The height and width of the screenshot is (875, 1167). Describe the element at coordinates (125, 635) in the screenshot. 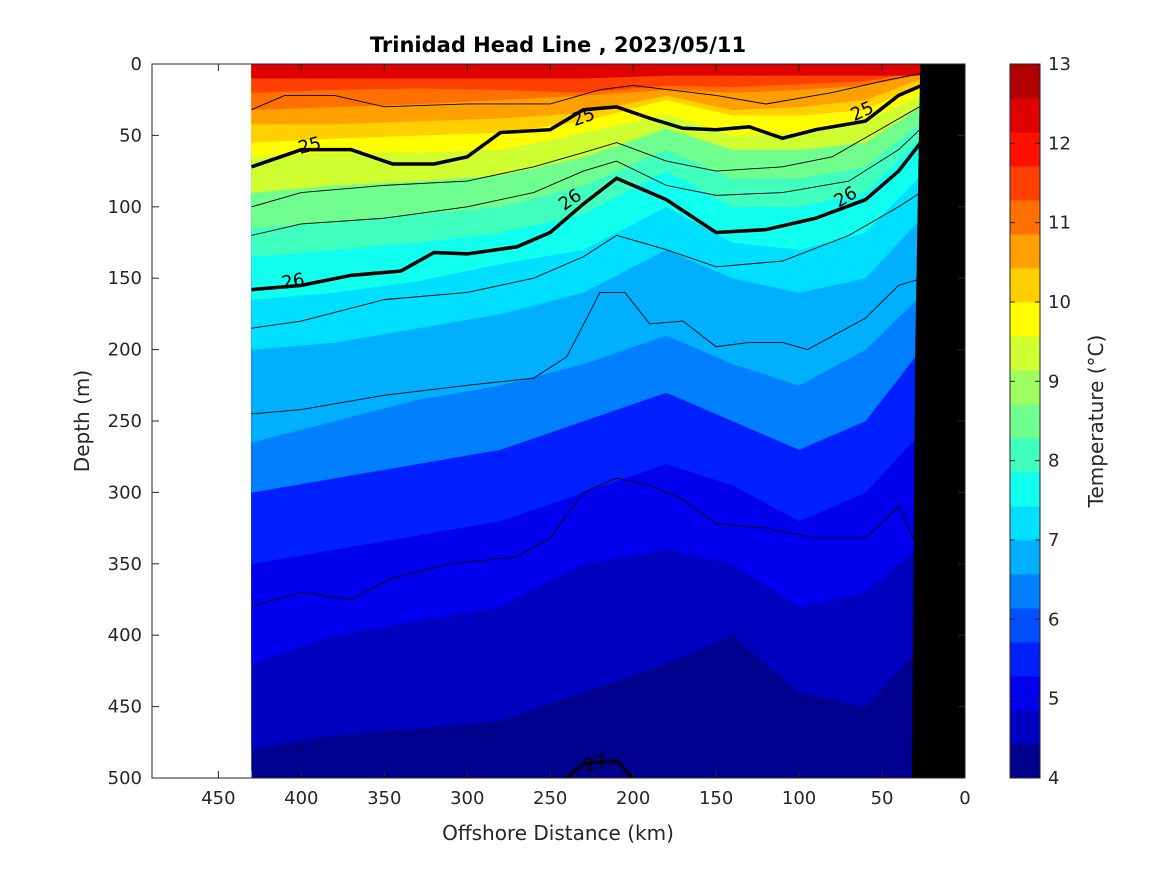

I see `y-tick-label: 400` at that location.